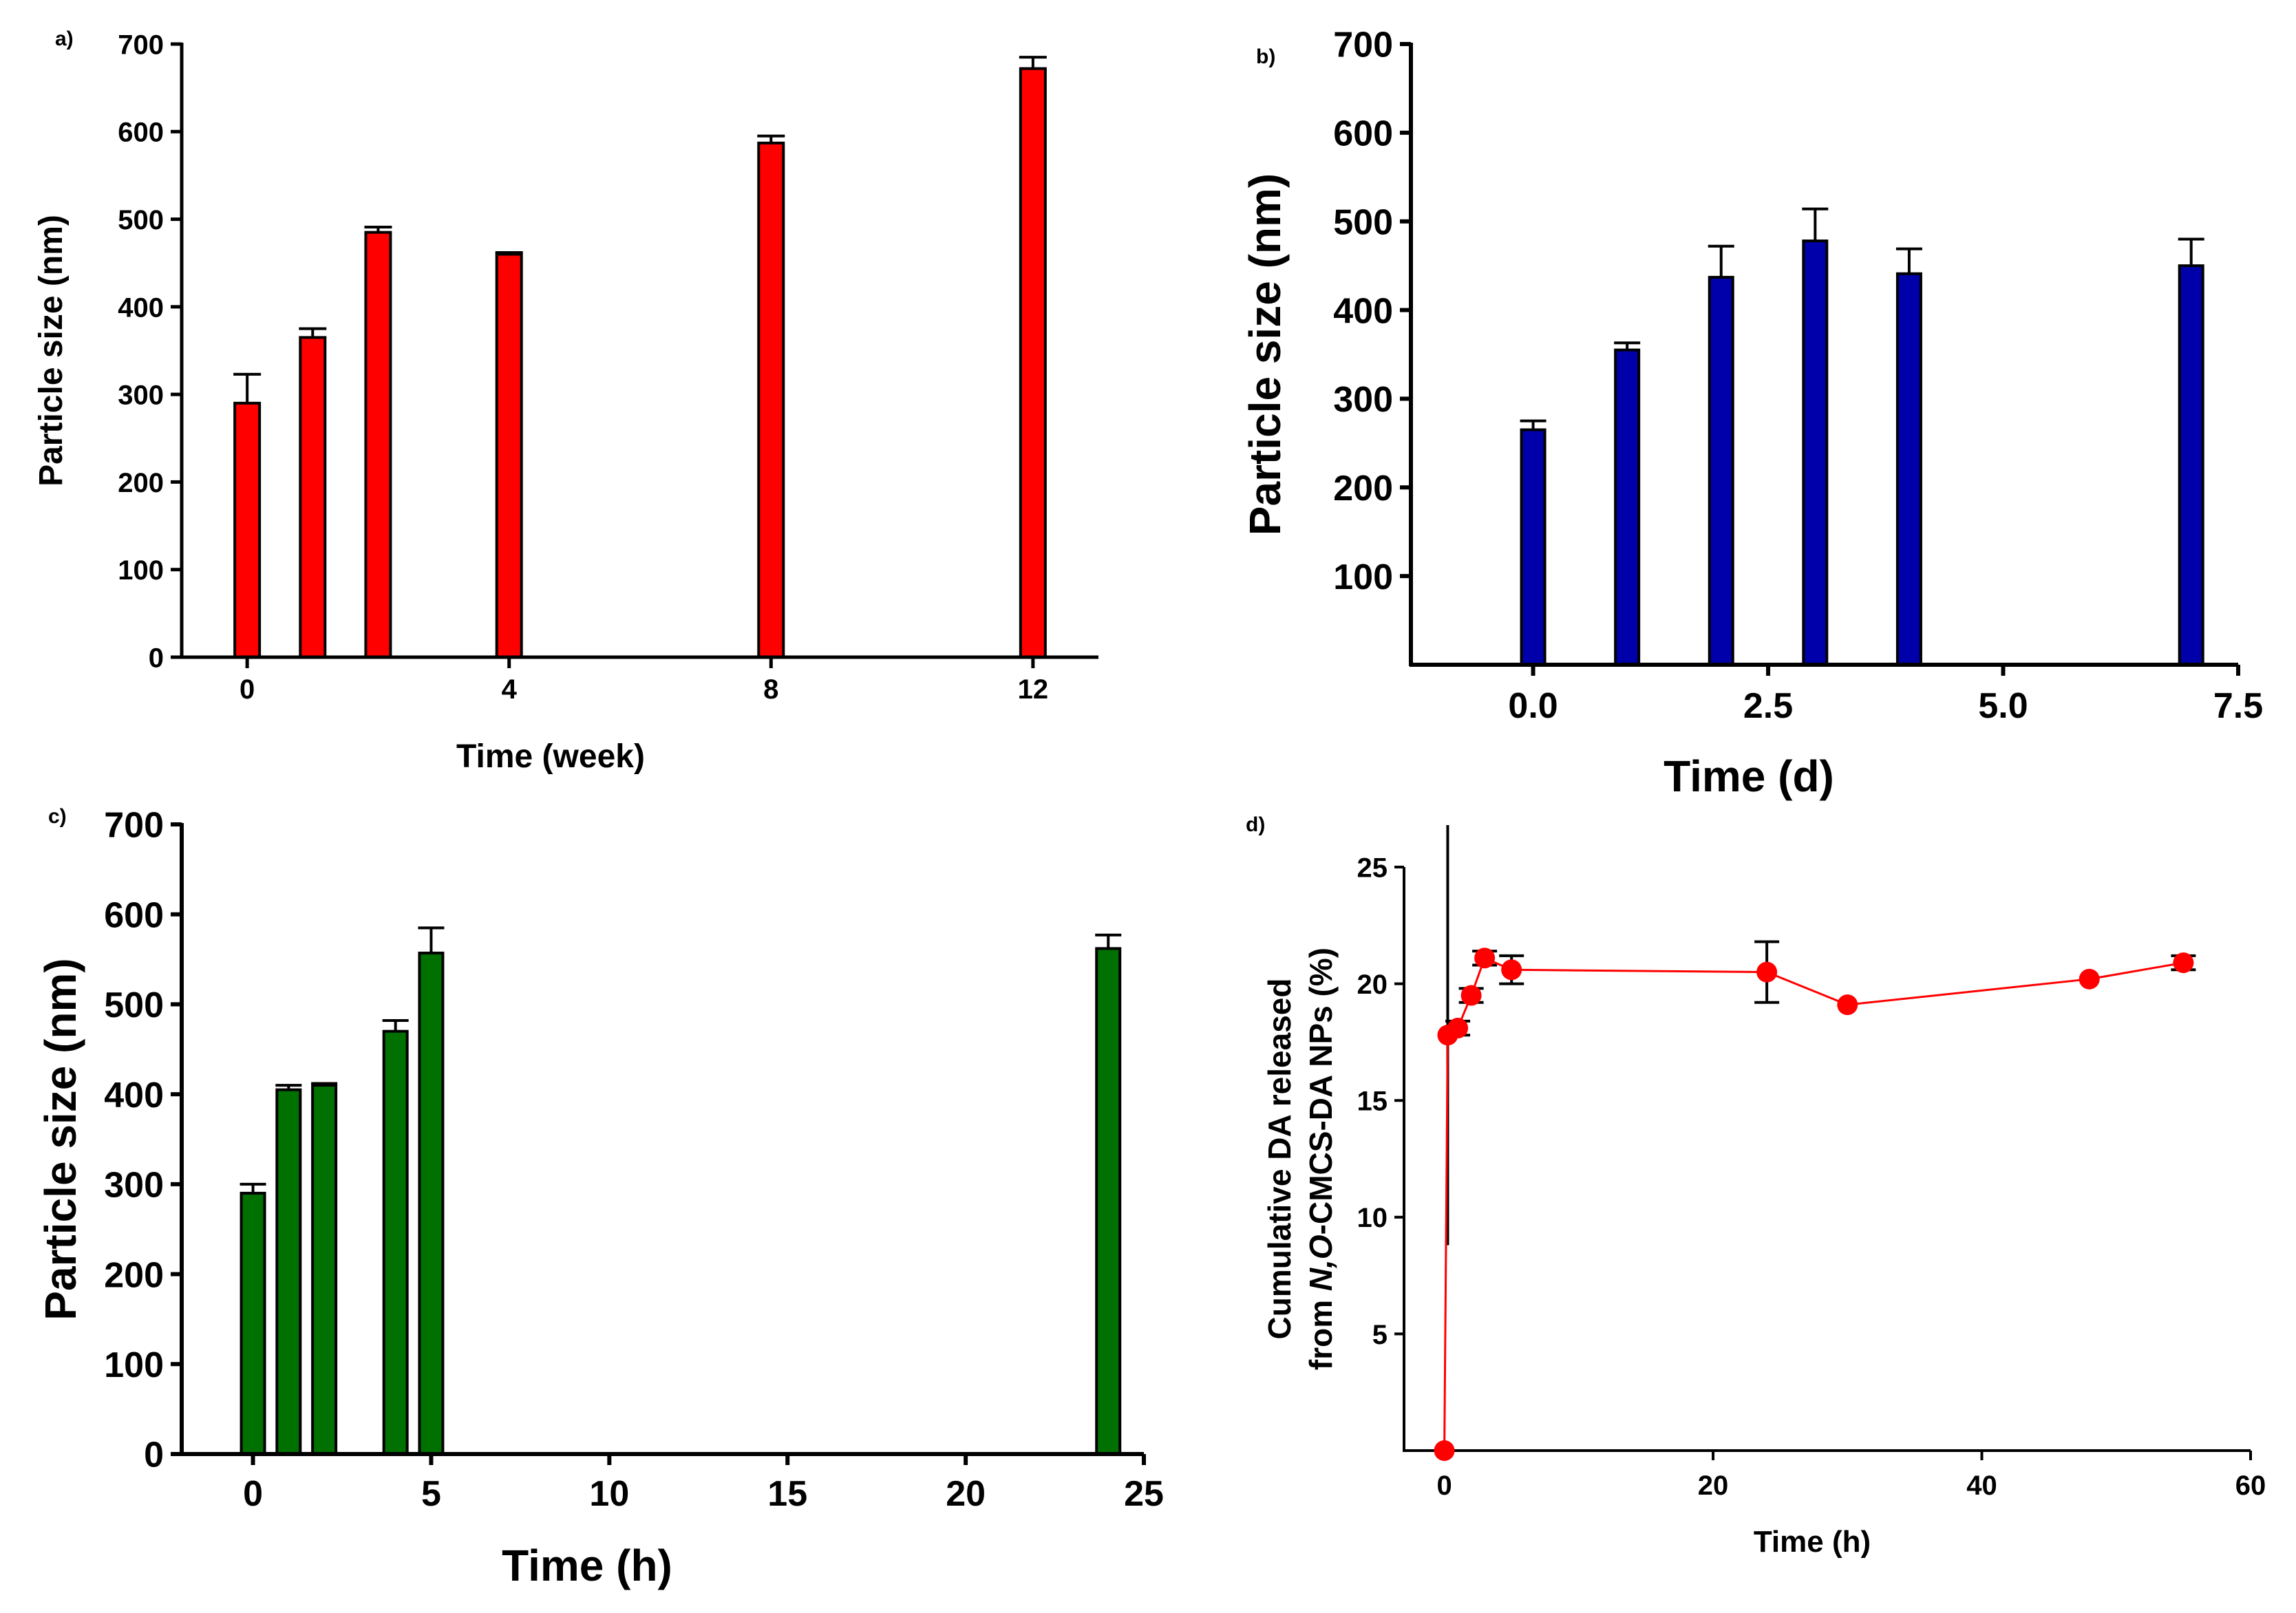 This screenshot has width=2296, height=1613. Describe the element at coordinates (1321, 1263) in the screenshot. I see `y-axis-label-italic: N,O` at that location.